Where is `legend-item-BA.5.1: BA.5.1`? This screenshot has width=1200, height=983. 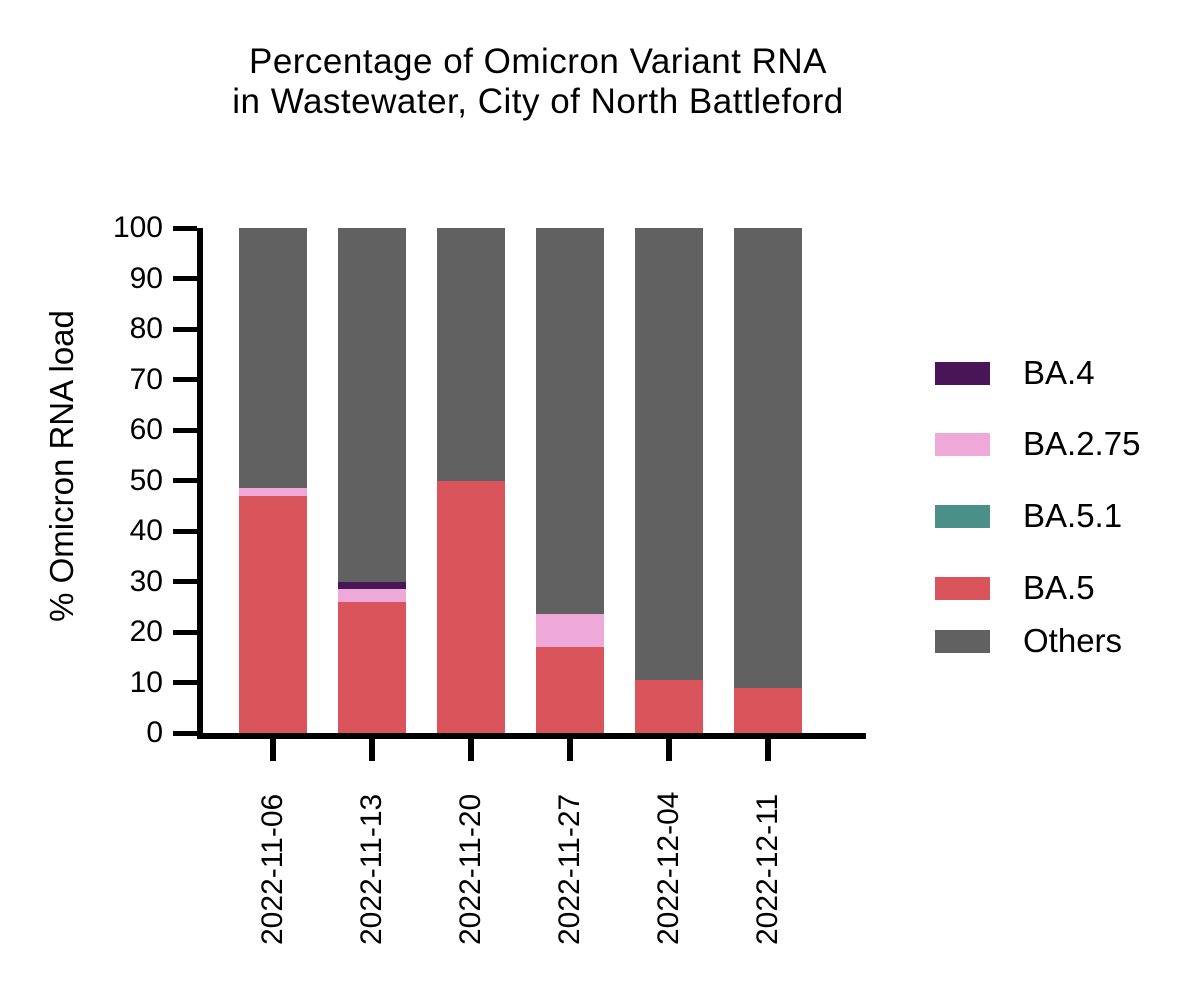 legend-item-BA.5.1: BA.5.1 is located at coordinates (1028, 516).